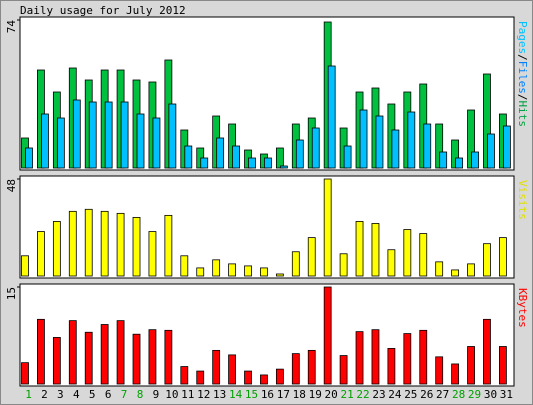 Image resolution: width=533 pixels, height=405 pixels. Describe the element at coordinates (395, 394) in the screenshot. I see `x-tick-label: 24` at that location.